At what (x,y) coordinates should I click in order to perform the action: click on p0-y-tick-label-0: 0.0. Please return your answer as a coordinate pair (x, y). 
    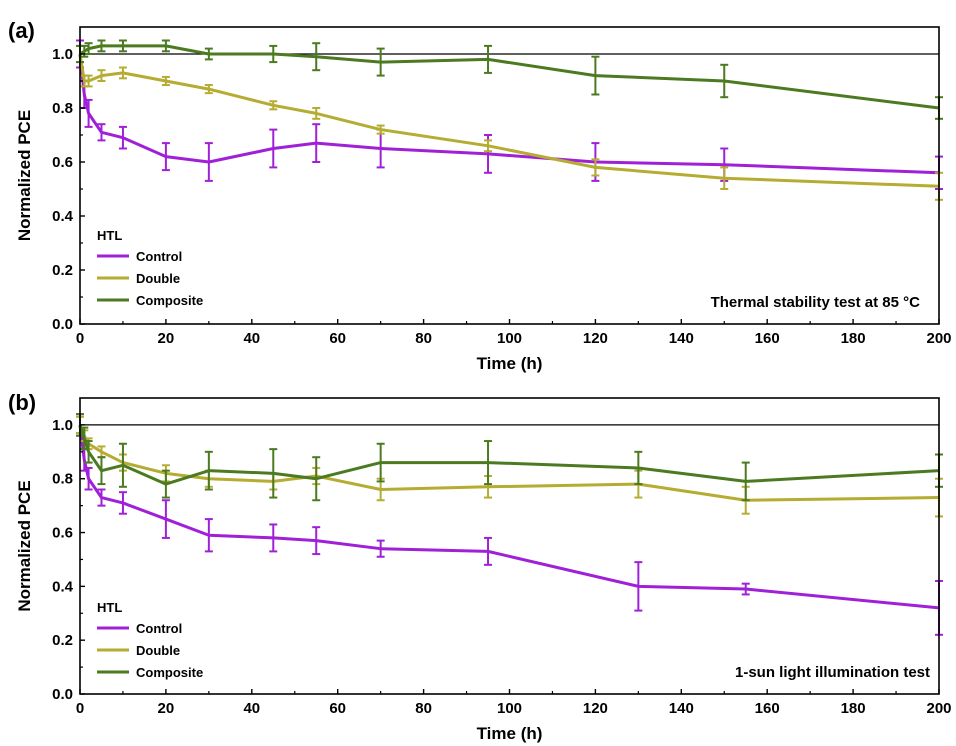
    Looking at the image, I should click on (62, 324).